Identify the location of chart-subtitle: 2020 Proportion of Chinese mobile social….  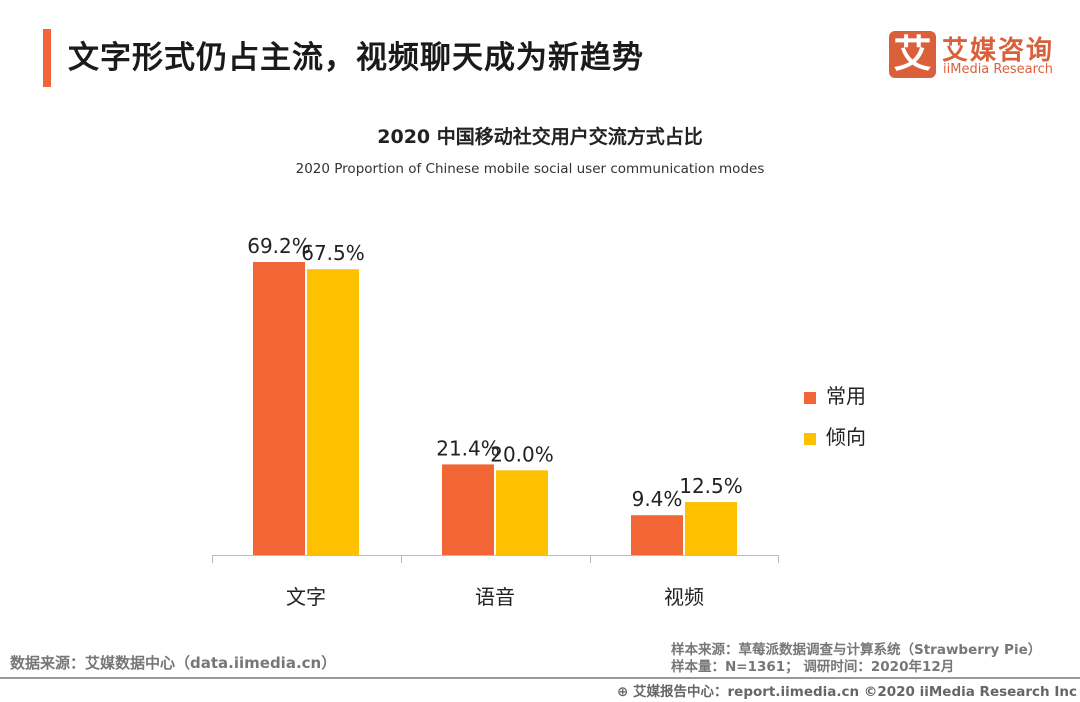
(530, 169).